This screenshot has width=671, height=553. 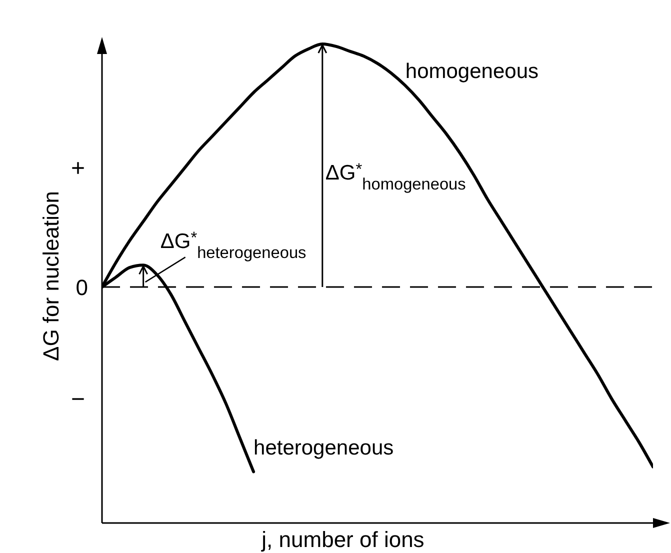 What do you see at coordinates (324, 448) in the screenshot?
I see `series-label: heterogeneous` at bounding box center [324, 448].